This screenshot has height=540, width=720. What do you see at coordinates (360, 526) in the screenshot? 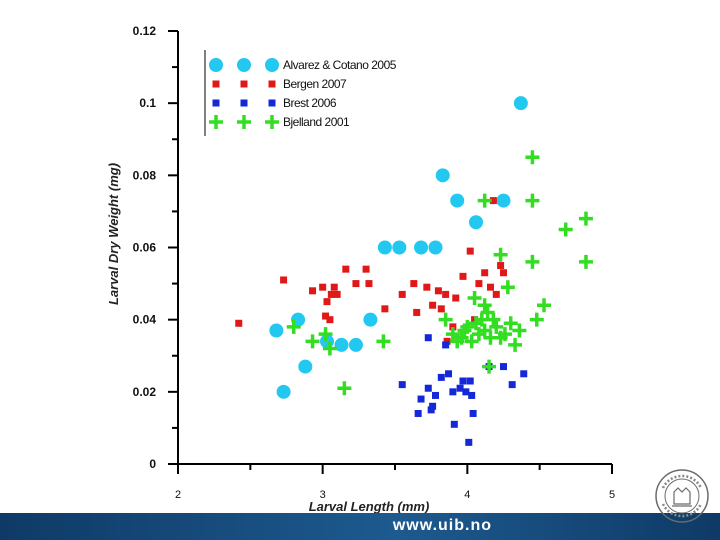
I see `footer-bar: www.uib.no` at bounding box center [360, 526].